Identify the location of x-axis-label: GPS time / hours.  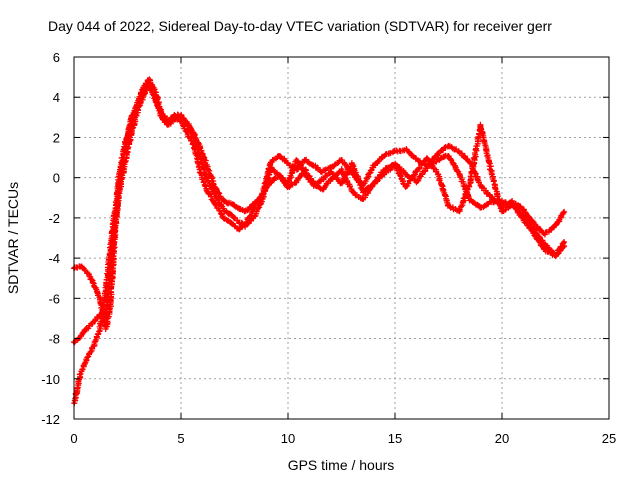
(341, 465).